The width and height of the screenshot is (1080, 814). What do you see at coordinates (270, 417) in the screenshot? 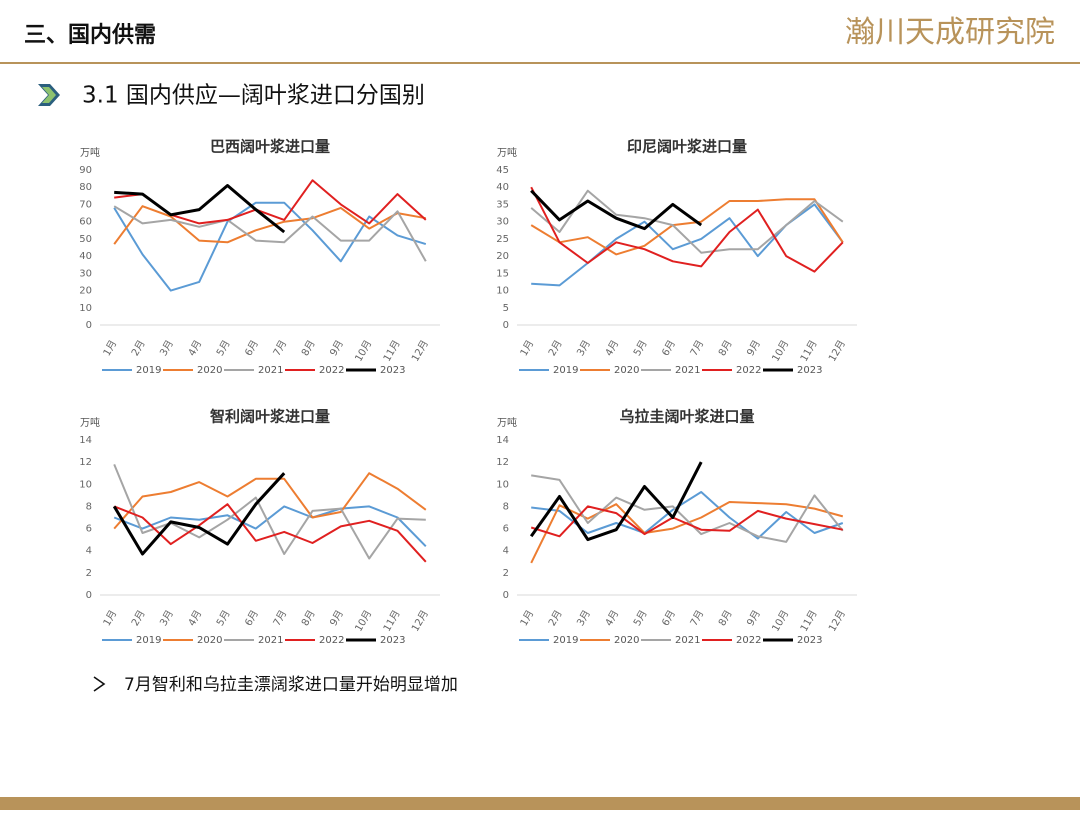
I see `chart-title: 智利阔叶浆进口量` at bounding box center [270, 417].